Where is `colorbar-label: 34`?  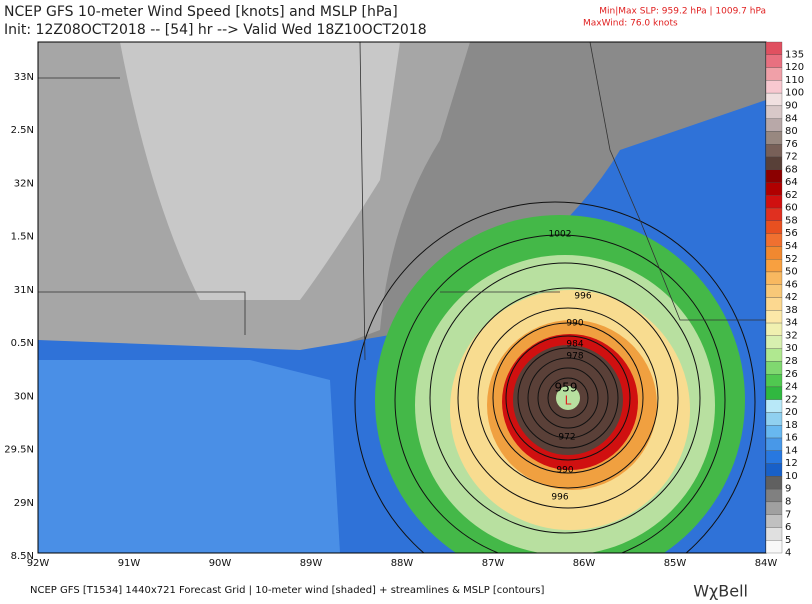 colorbar-label: 34 is located at coordinates (791, 323).